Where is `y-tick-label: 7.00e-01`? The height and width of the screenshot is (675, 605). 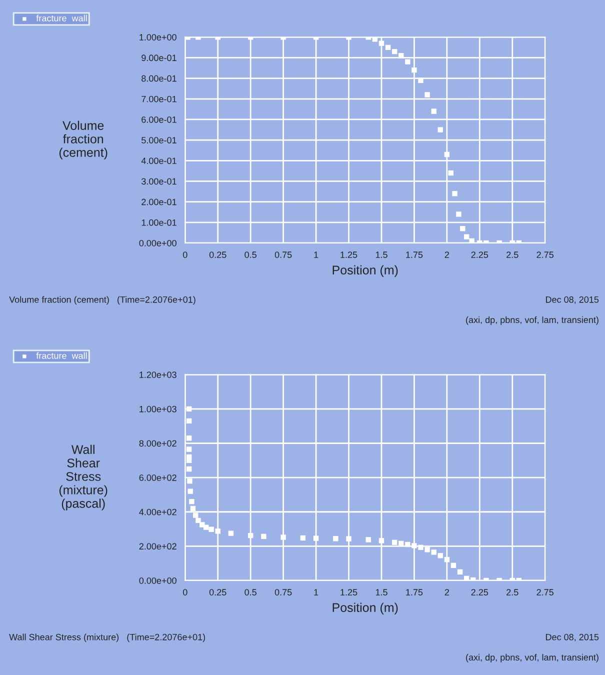 y-tick-label: 7.00e-01 is located at coordinates (159, 99).